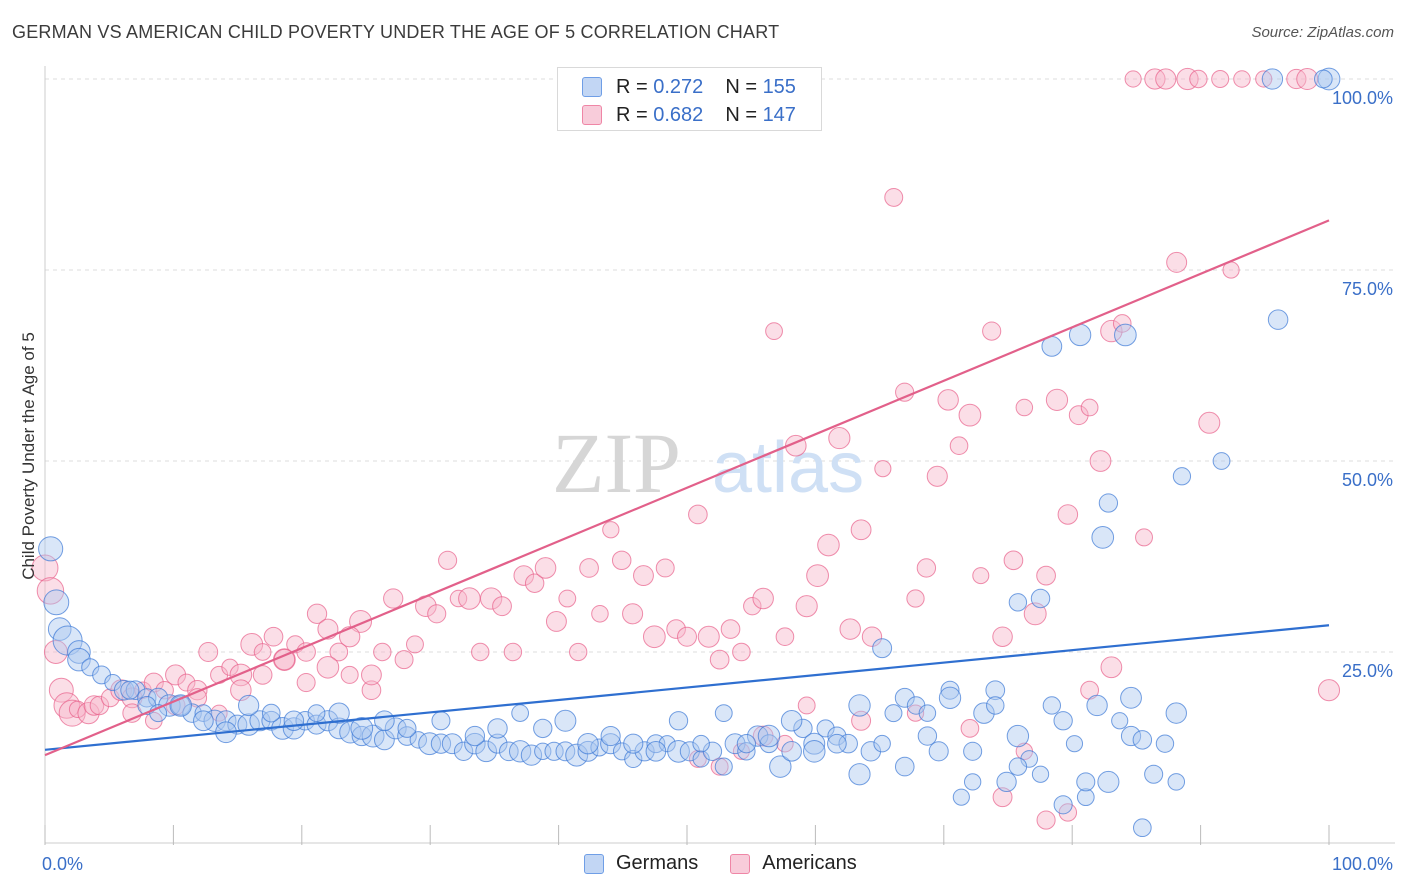  Describe the element at coordinates (62, 864) in the screenshot. I see `x-tick-label: 0.0%` at that location.